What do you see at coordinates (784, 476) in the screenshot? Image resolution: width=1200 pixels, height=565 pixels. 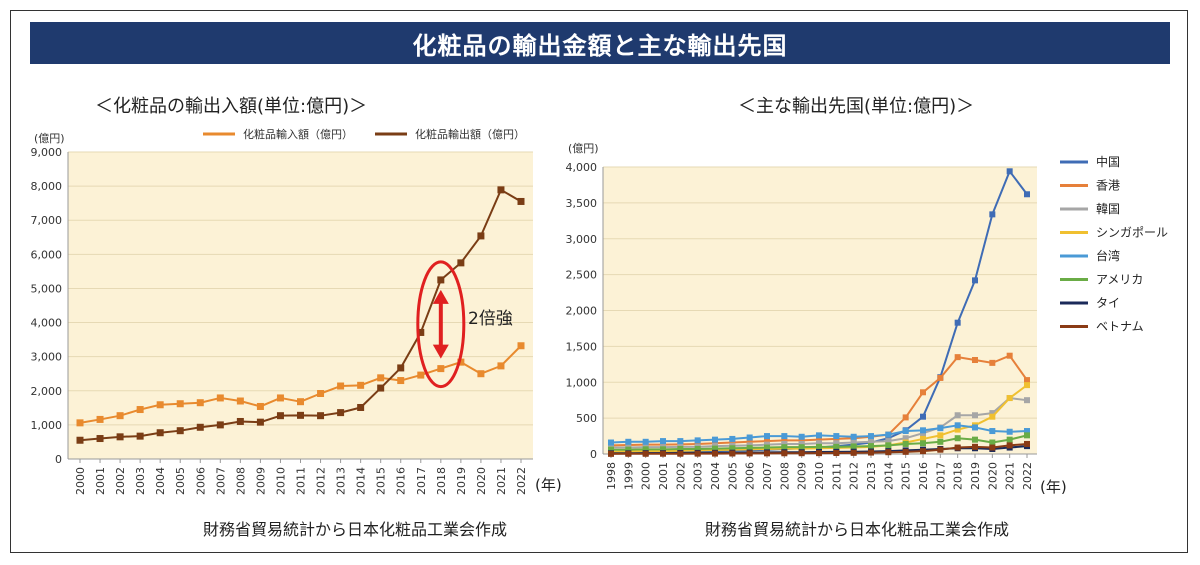 I see `x-tick-label: 2008` at bounding box center [784, 476].